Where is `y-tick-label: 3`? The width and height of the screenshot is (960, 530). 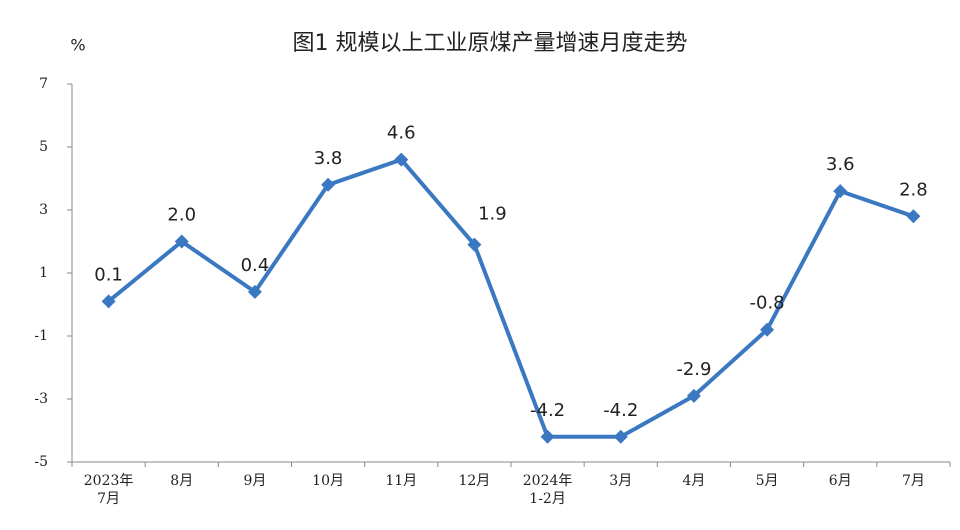 y-tick-label: 3 is located at coordinates (43, 210).